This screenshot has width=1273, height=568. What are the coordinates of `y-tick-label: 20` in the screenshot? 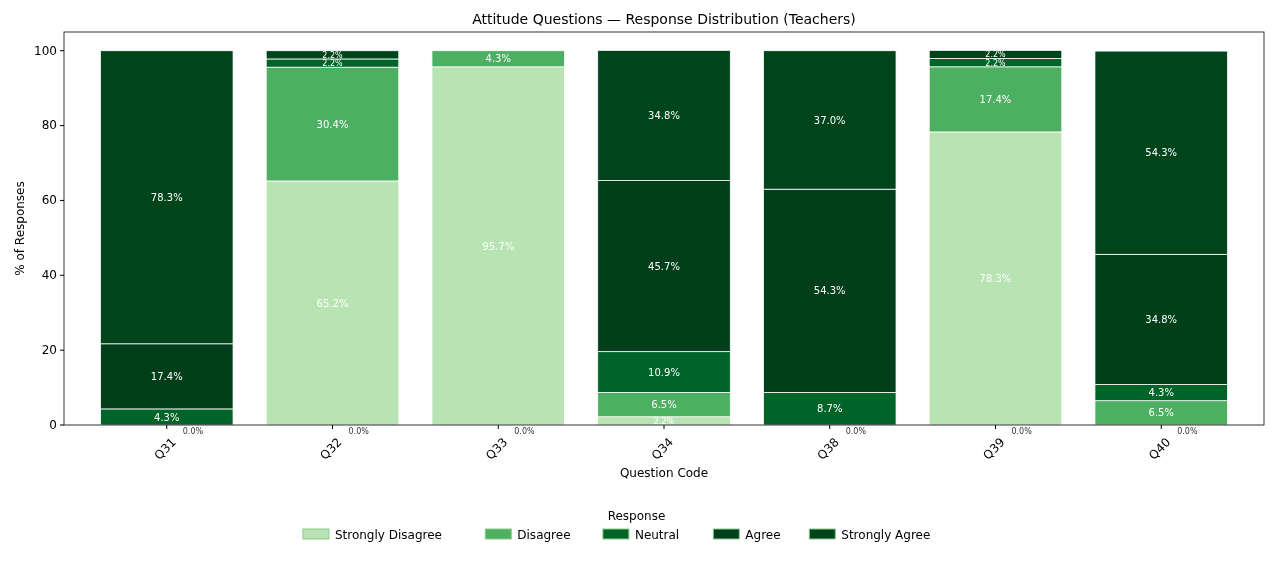 It's located at (49, 349).